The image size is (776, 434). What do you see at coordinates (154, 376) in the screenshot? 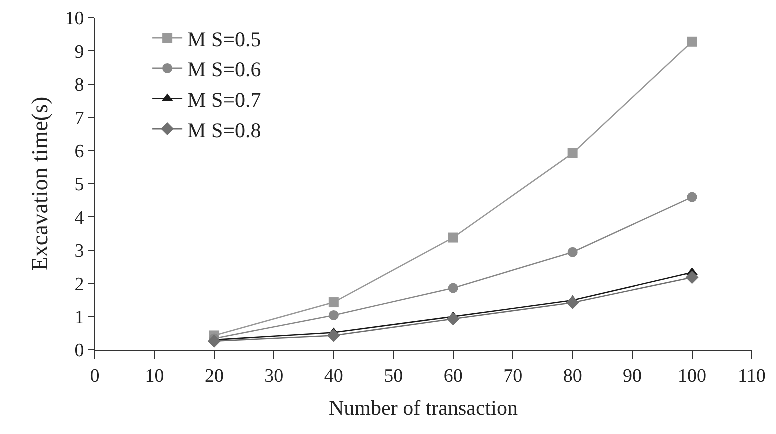
I see `x-tick-label: 10` at bounding box center [154, 376].